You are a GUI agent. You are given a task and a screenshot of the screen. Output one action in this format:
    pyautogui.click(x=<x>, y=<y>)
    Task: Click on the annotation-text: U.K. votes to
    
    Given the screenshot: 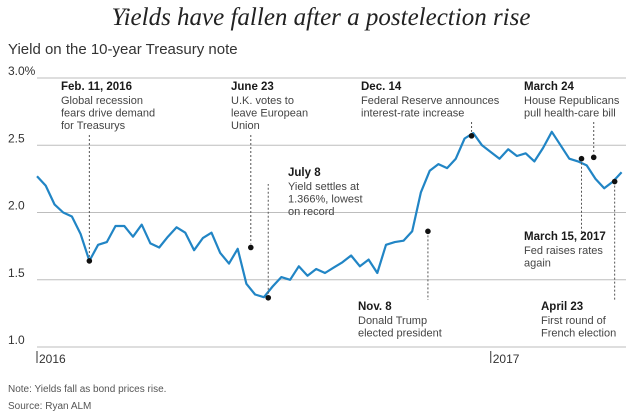 What is the action you would take?
    pyautogui.click(x=262, y=101)
    